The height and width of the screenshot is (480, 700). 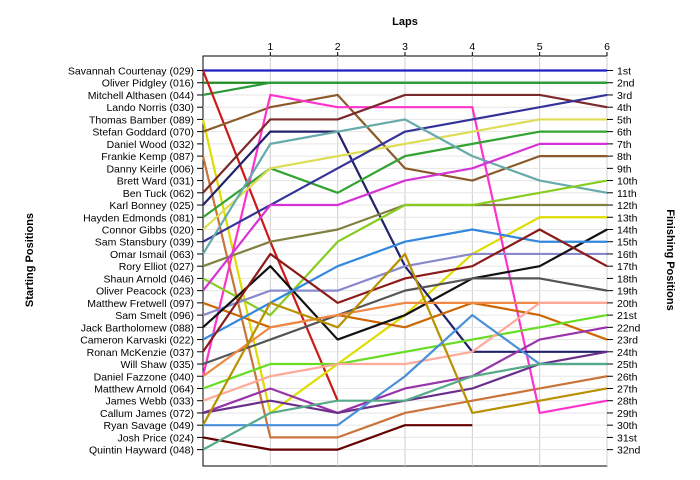 I want to click on lap-tick-label: 3, so click(x=405, y=47).